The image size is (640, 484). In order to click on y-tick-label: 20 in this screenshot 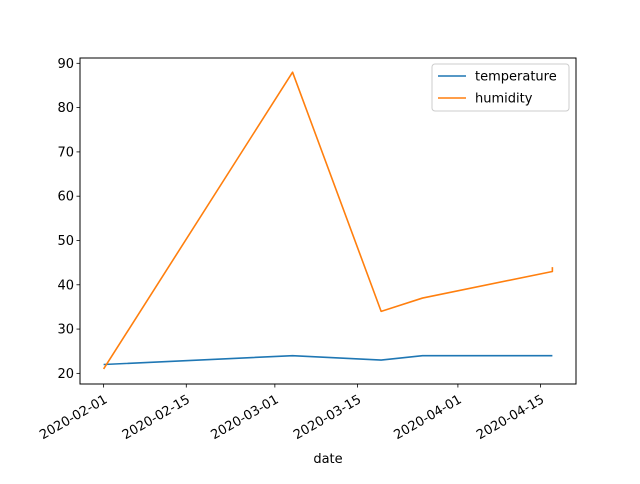, I will do `click(65, 374)`.